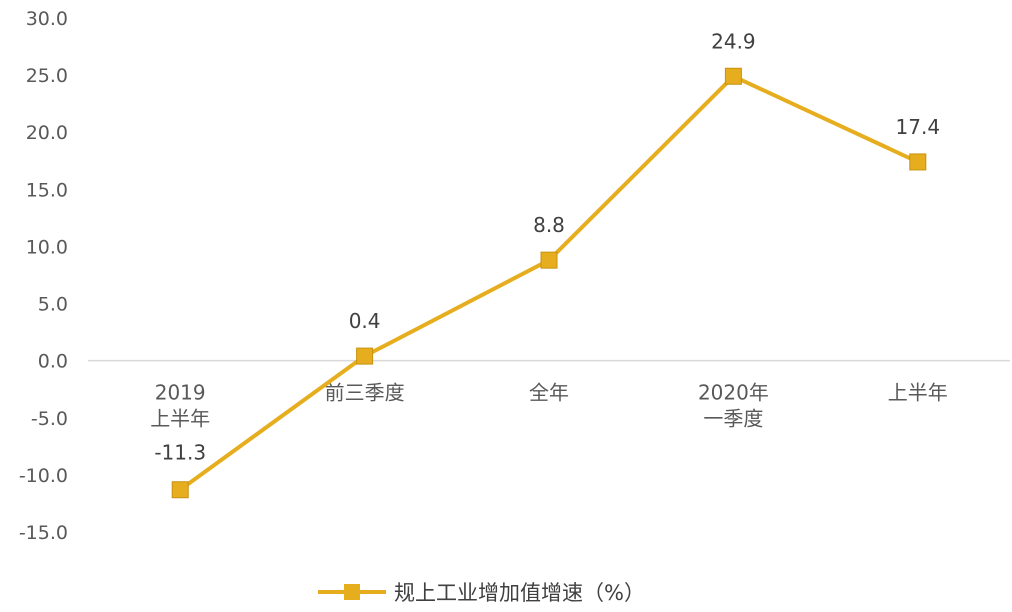 Image resolution: width=1012 pixels, height=612 pixels. Describe the element at coordinates (47, 19) in the screenshot. I see `y-tick-label: 30.0` at that location.